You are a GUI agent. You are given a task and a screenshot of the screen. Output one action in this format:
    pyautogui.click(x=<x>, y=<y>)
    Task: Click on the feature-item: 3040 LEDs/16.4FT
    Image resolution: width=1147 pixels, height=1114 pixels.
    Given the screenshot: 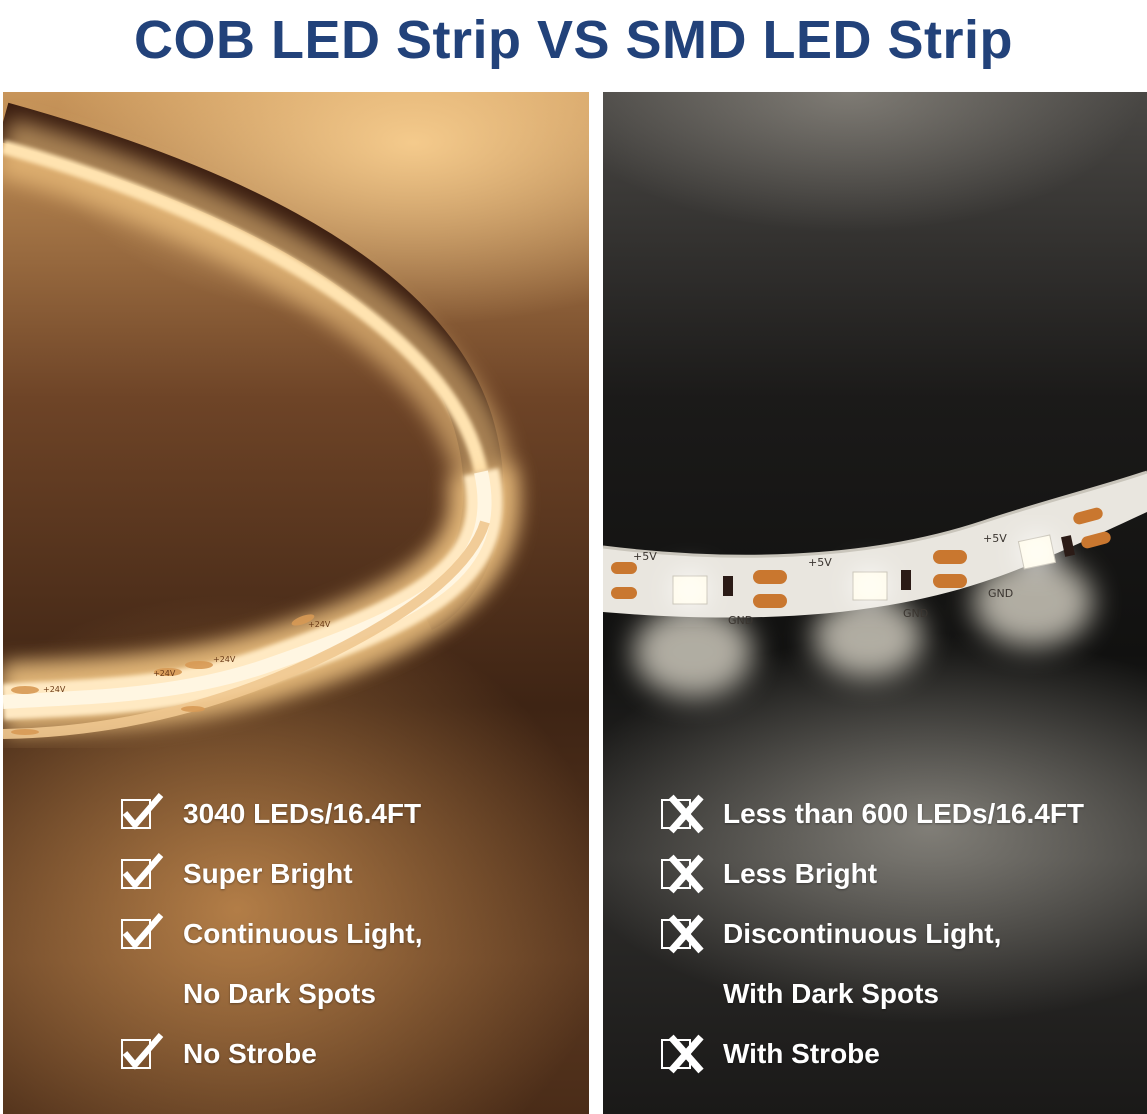 What is the action you would take?
    pyautogui.click(x=271, y=811)
    